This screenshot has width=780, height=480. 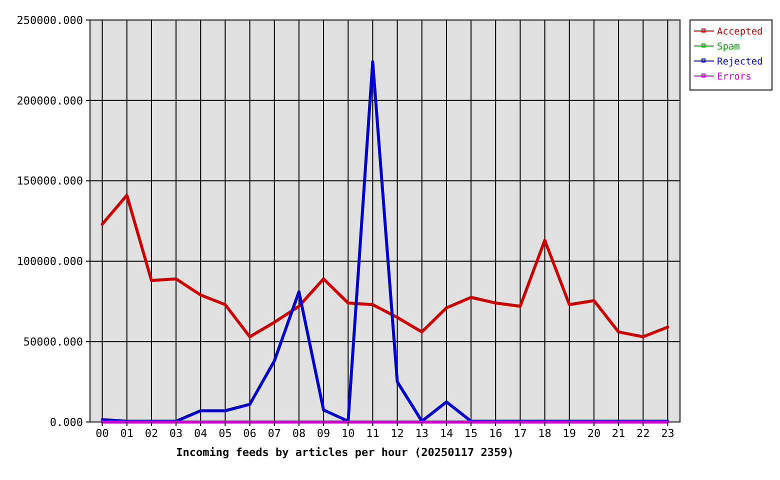 I want to click on y-tick-label: 250000.000, so click(x=49, y=20).